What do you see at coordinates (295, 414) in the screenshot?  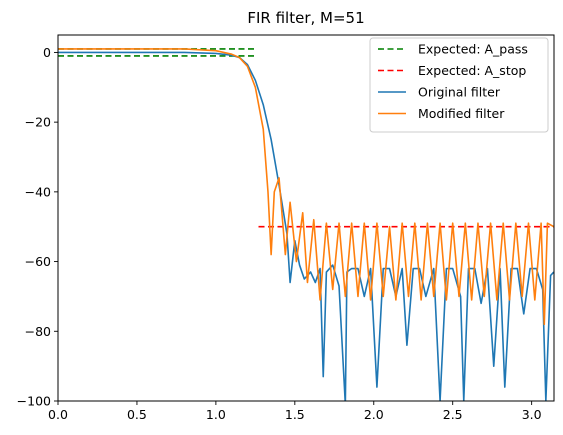 I see `x-tick-label: 1.5` at bounding box center [295, 414].